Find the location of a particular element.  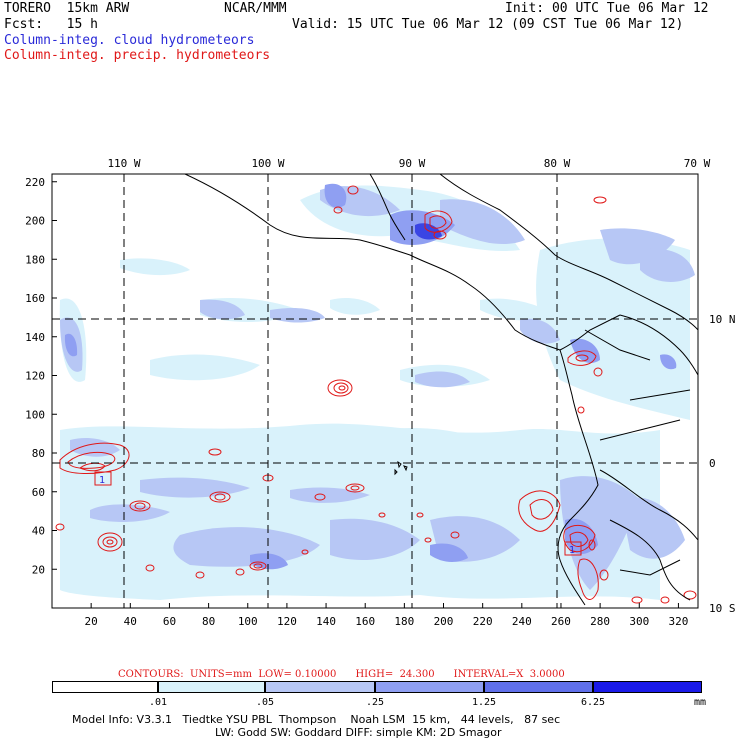

y-tick-label: 80 is located at coordinates (38, 453).